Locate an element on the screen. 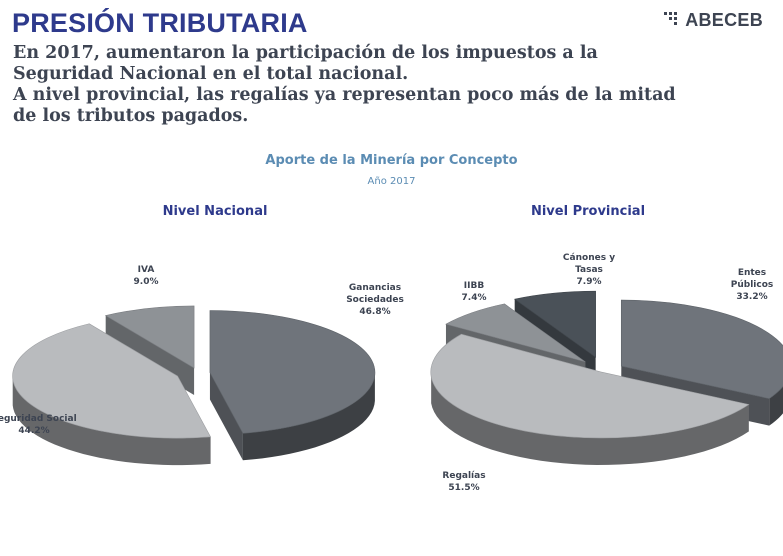  logo-text: ABECEB is located at coordinates (724, 20).